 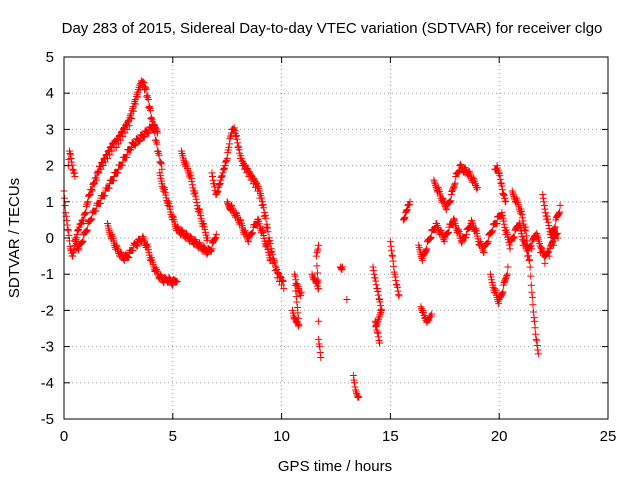 I want to click on x-tick-label: 15, so click(x=390, y=436).